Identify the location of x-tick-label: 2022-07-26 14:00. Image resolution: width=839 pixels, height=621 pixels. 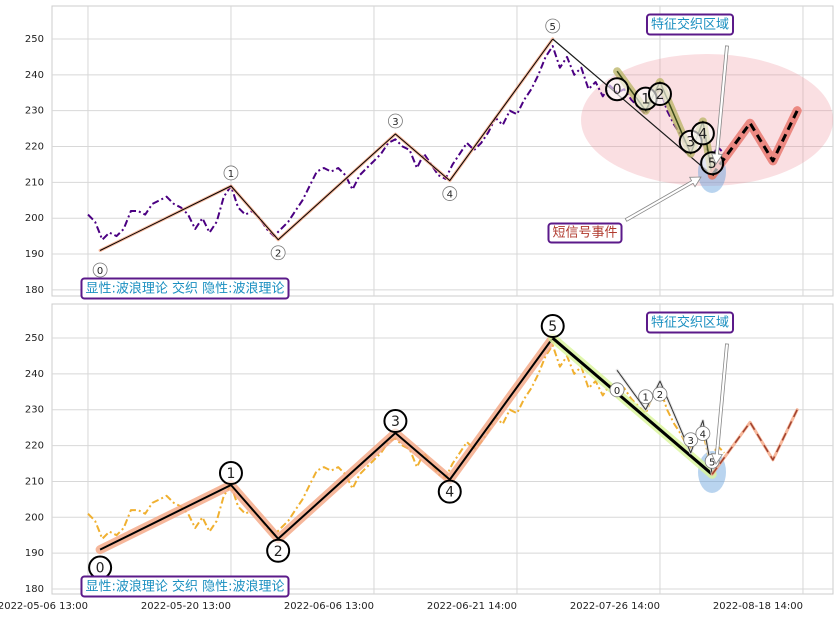
(615, 606).